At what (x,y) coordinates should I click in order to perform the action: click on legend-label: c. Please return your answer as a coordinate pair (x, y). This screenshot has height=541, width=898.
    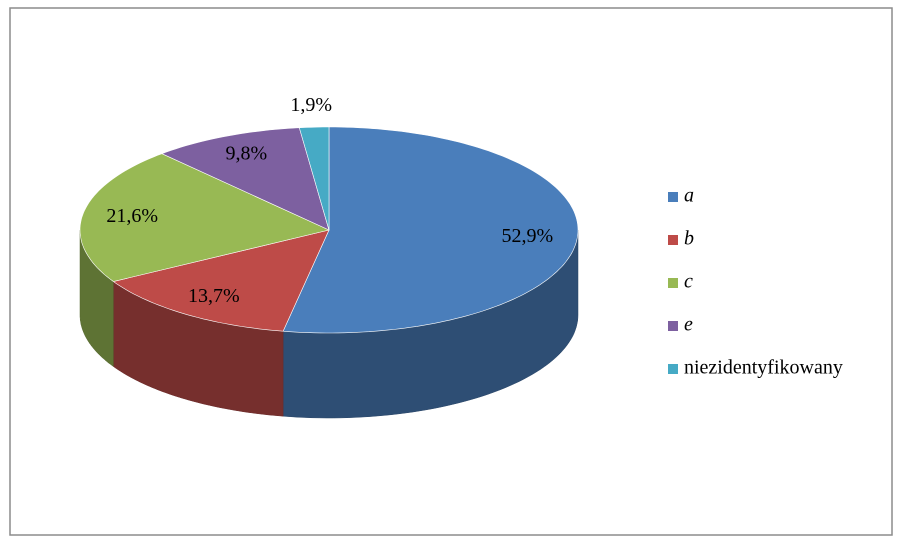
    Looking at the image, I should click on (688, 282).